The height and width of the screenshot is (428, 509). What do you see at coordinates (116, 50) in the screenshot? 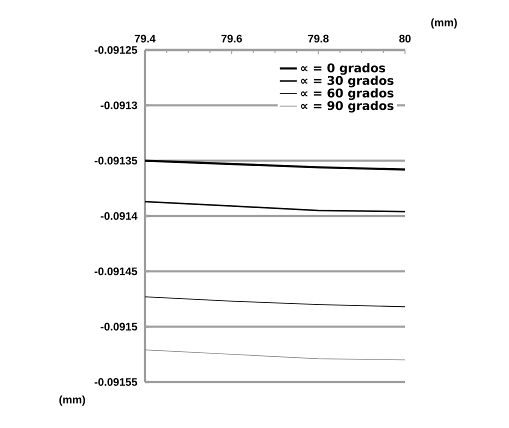
I see `y-tick-label: -0.09125` at bounding box center [116, 50].